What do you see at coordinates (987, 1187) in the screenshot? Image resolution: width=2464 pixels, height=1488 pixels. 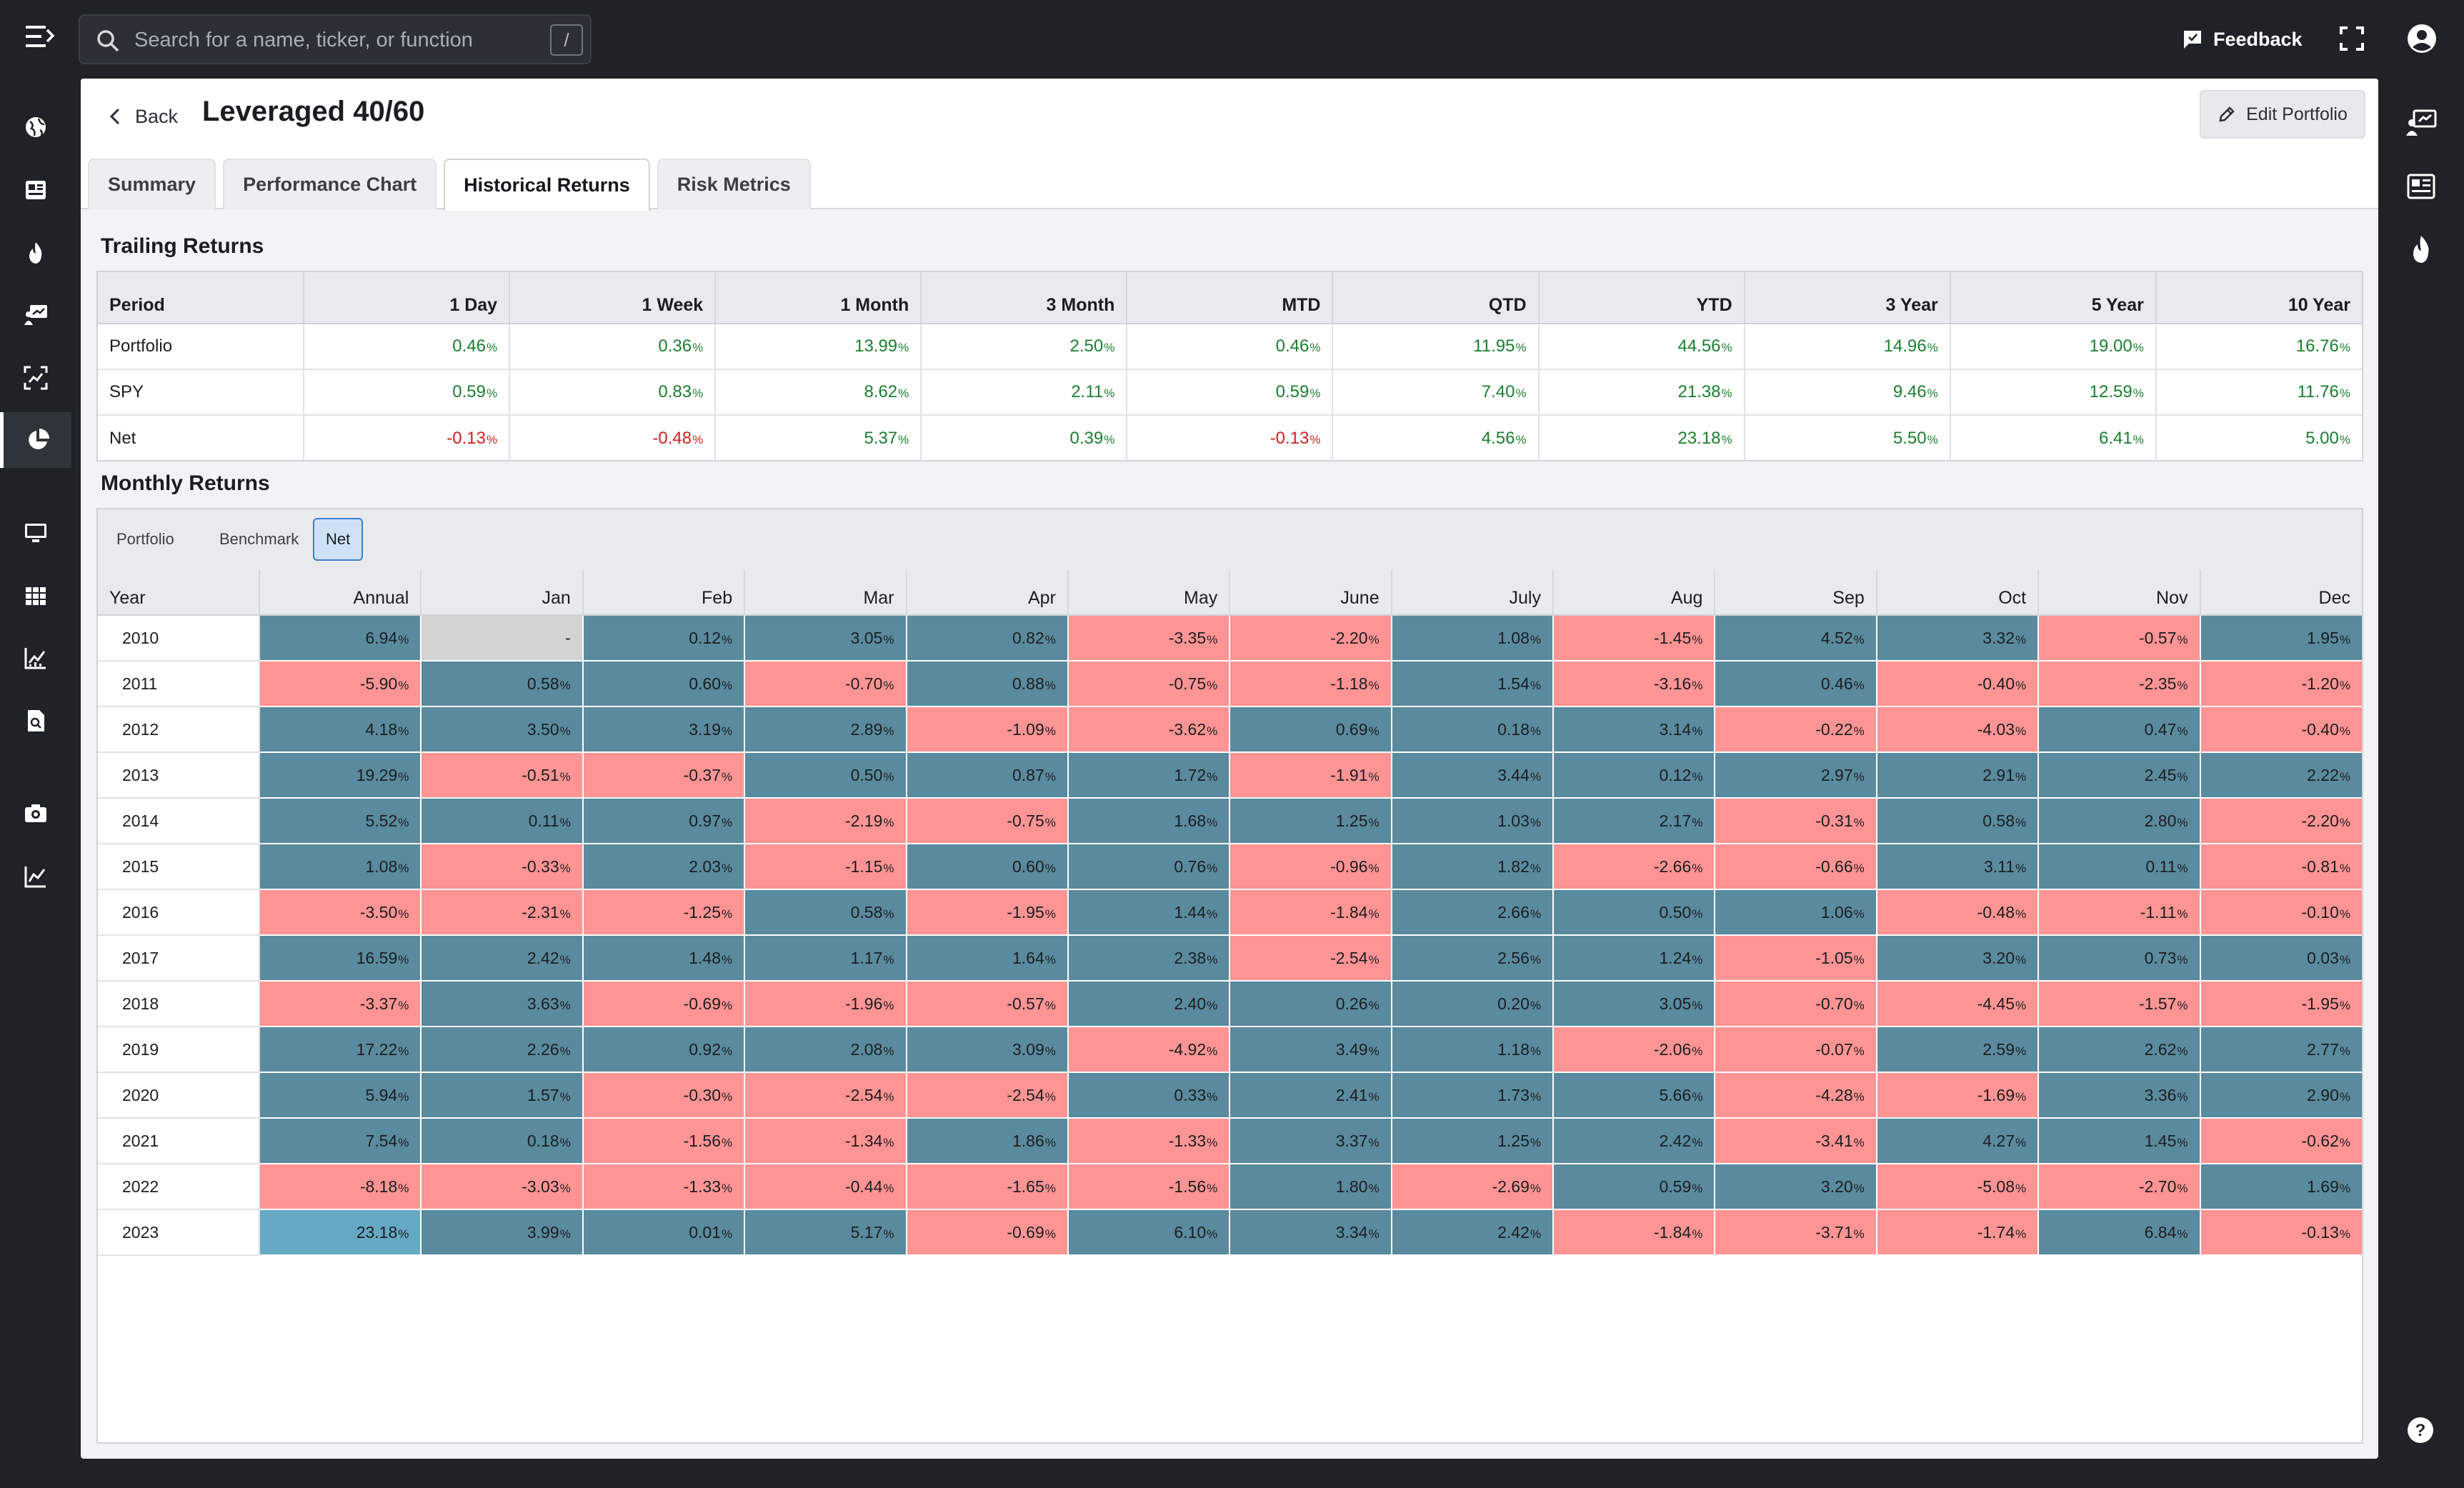 I see `return-cell: -1.65%` at bounding box center [987, 1187].